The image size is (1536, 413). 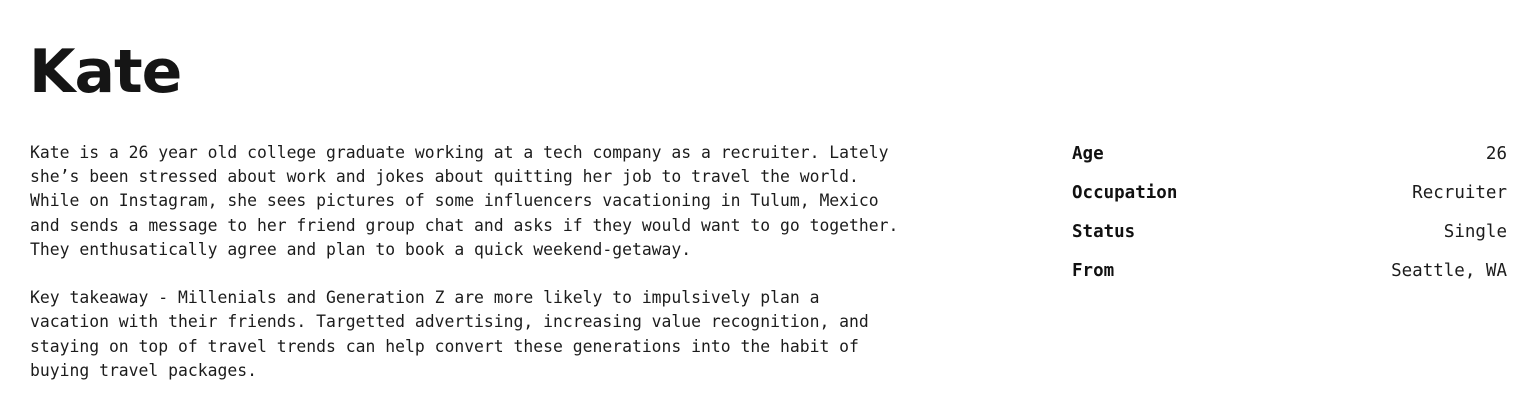 I want to click on fact-row-age: Age 26, so click(x=1289, y=160).